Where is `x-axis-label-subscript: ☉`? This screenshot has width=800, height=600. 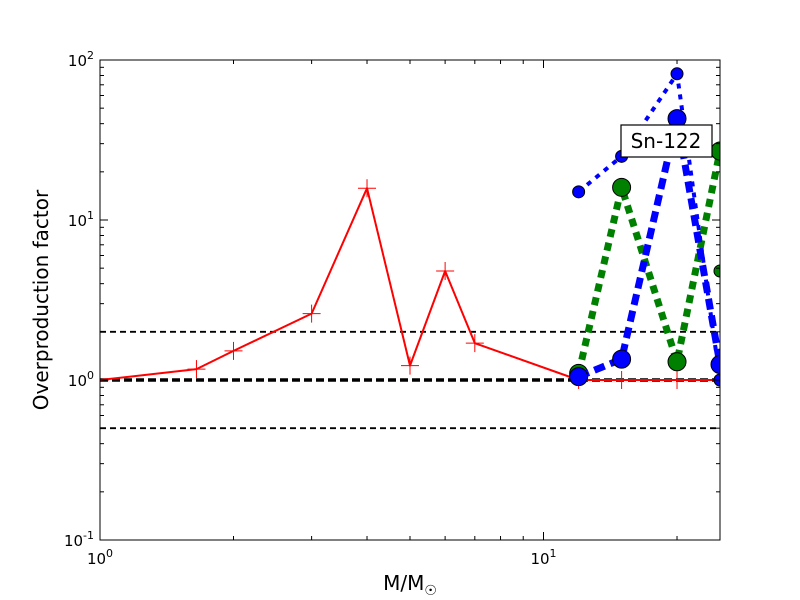 x-axis-label-subscript: ☉ is located at coordinates (430, 591).